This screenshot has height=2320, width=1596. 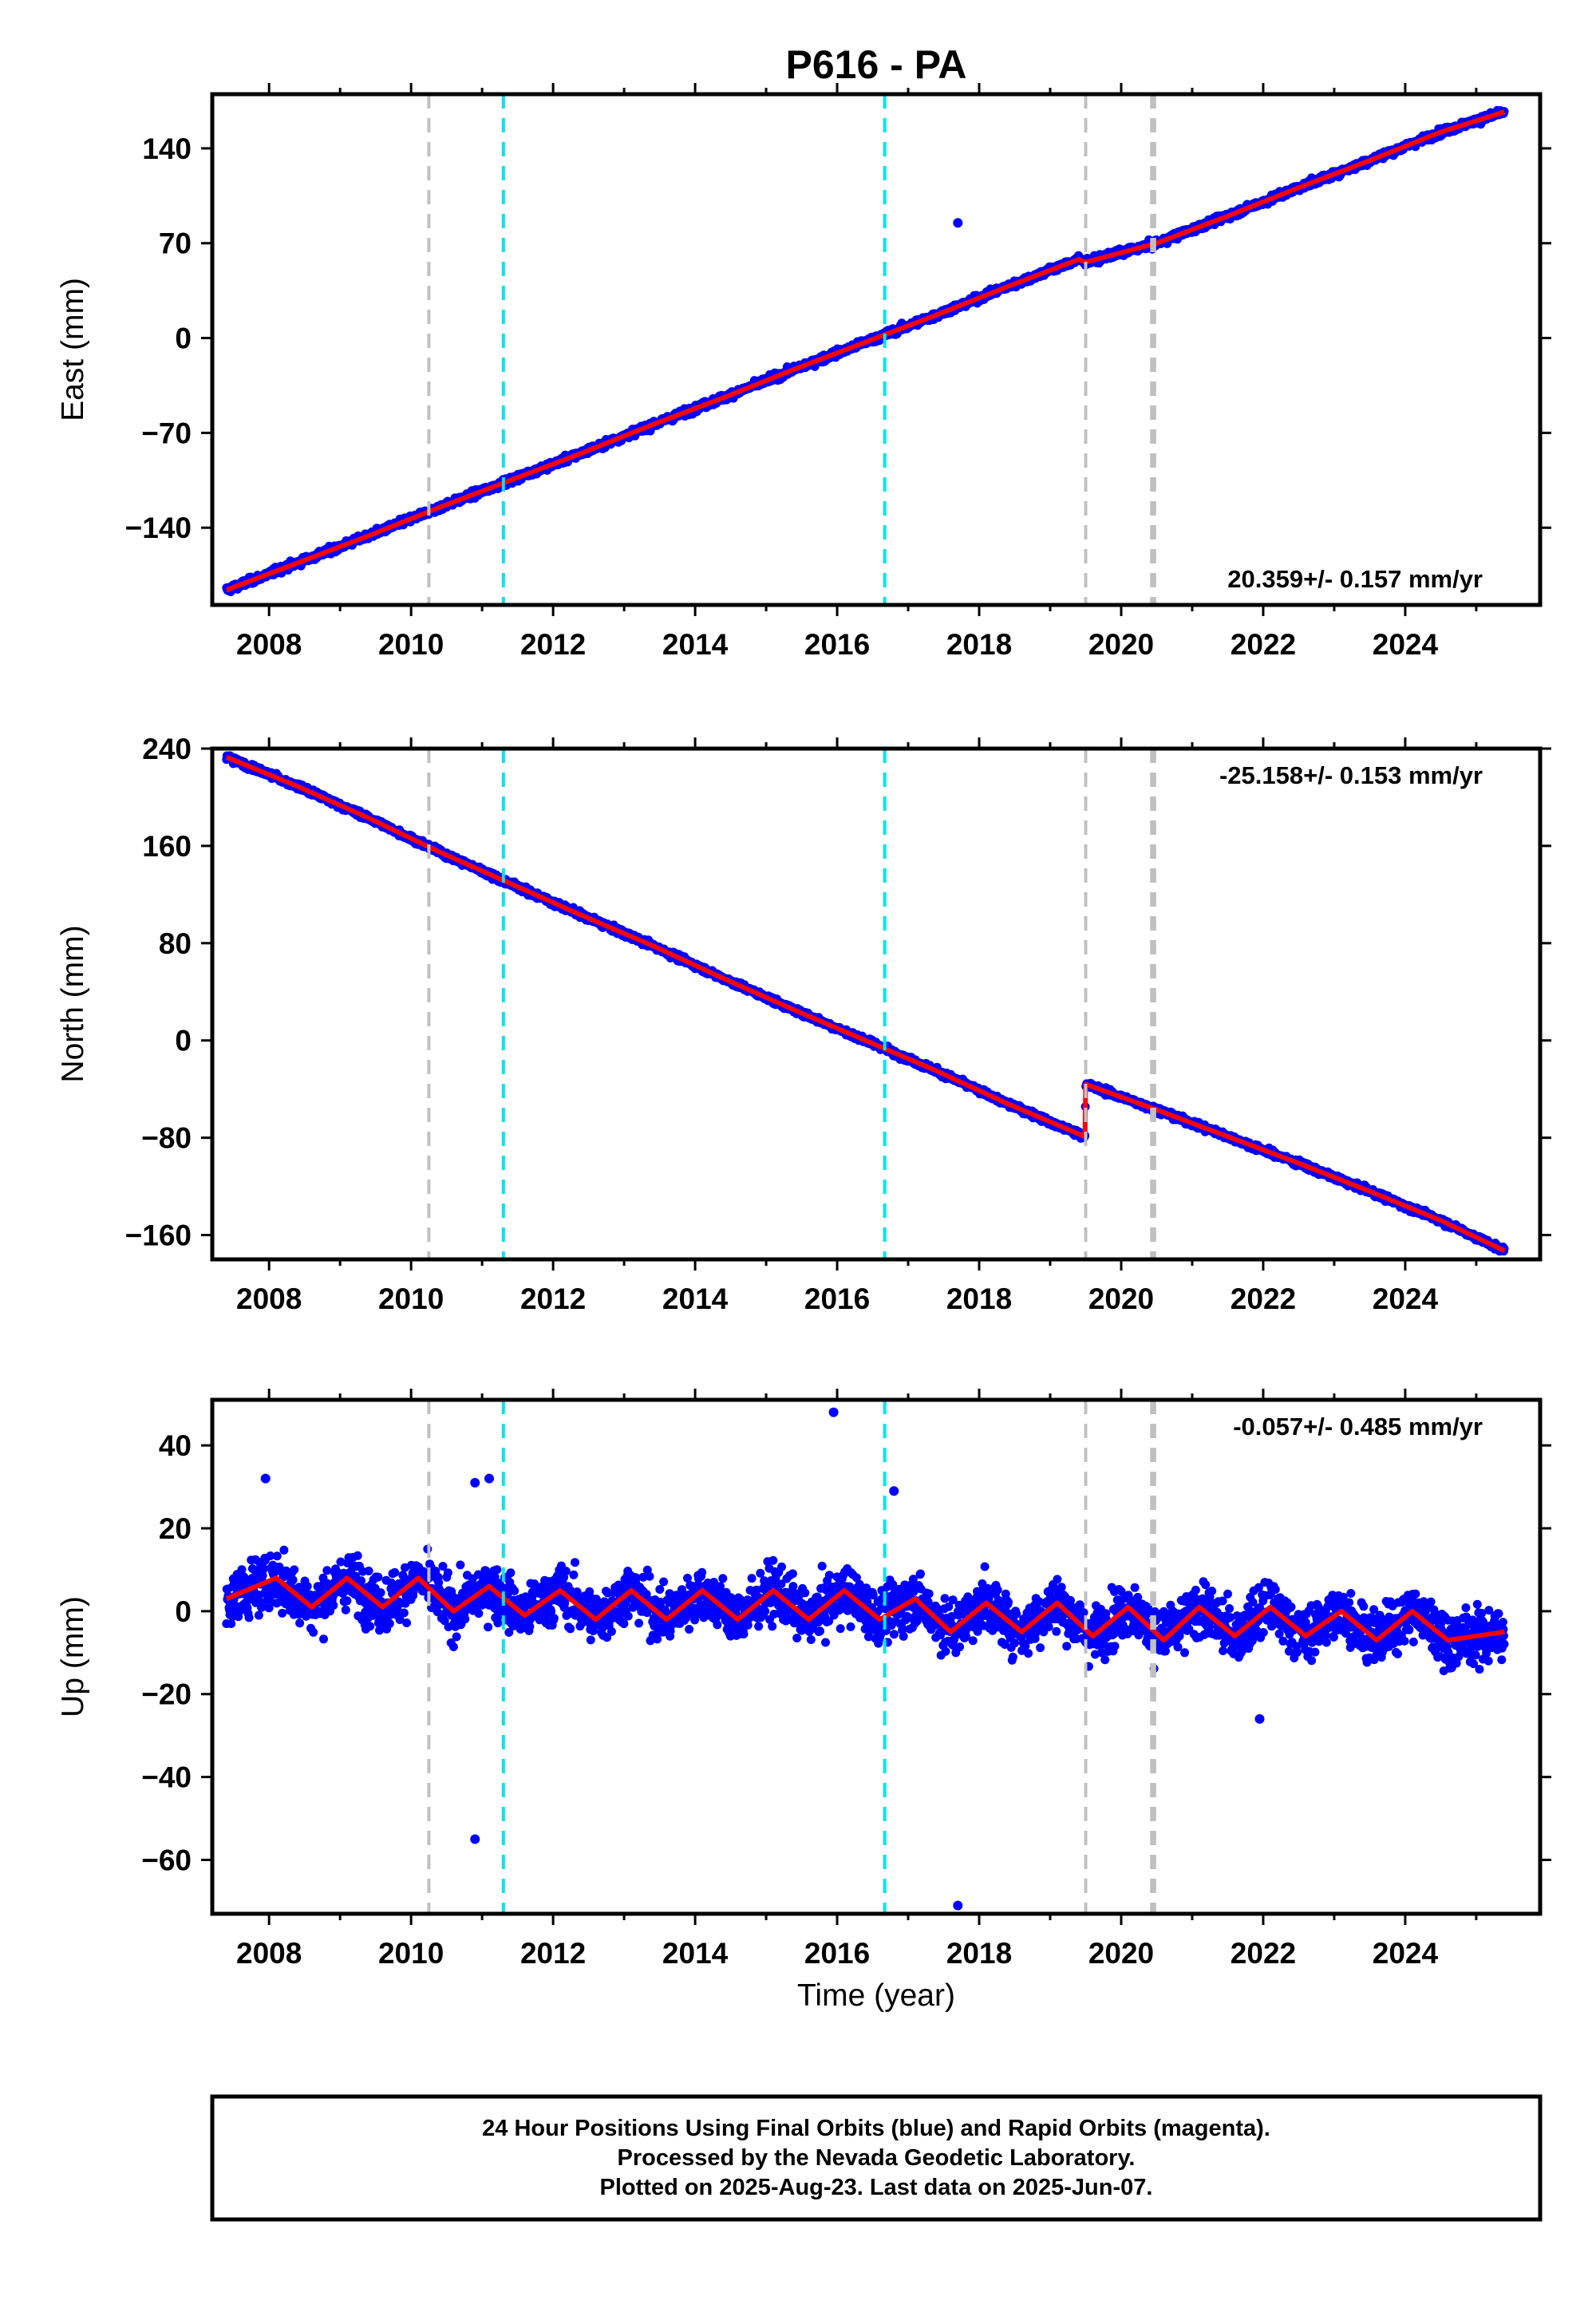 I want to click on x-tick-label: 2010, so click(x=411, y=644).